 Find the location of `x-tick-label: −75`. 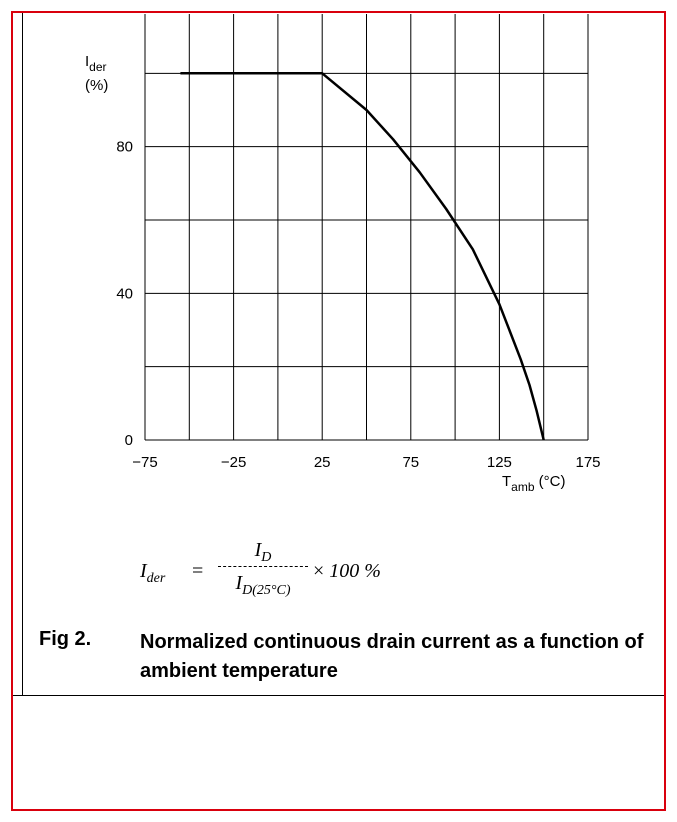

x-tick-label: −75 is located at coordinates (144, 462).